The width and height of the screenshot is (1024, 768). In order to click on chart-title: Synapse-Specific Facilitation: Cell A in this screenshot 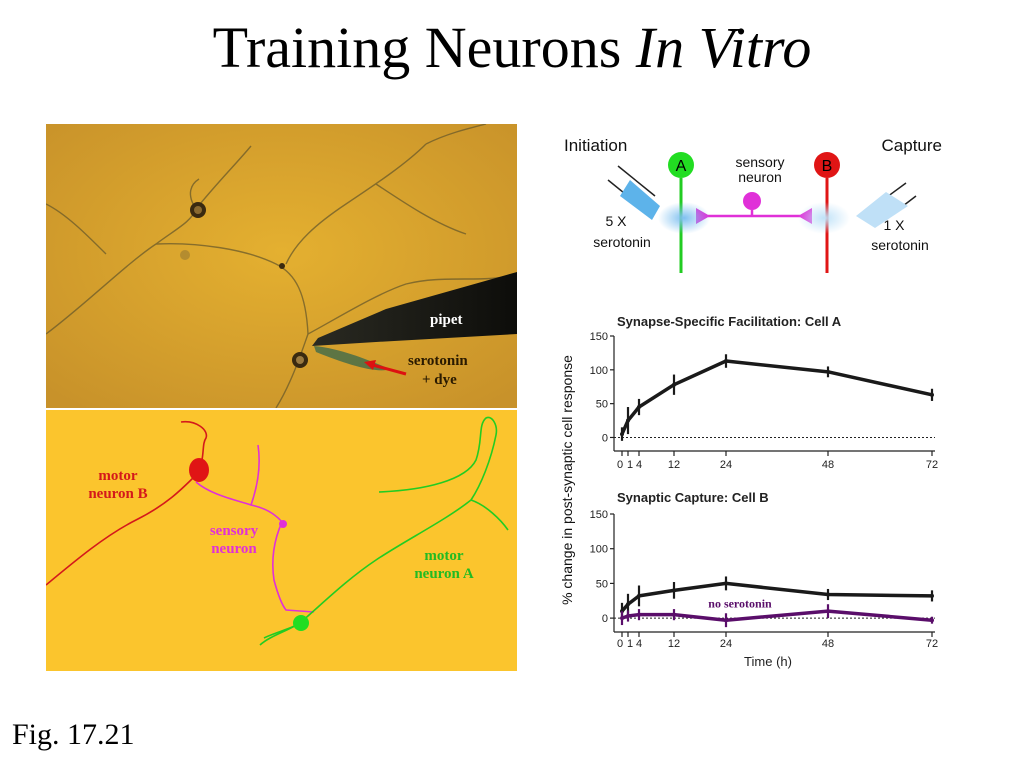, I will do `click(729, 321)`.